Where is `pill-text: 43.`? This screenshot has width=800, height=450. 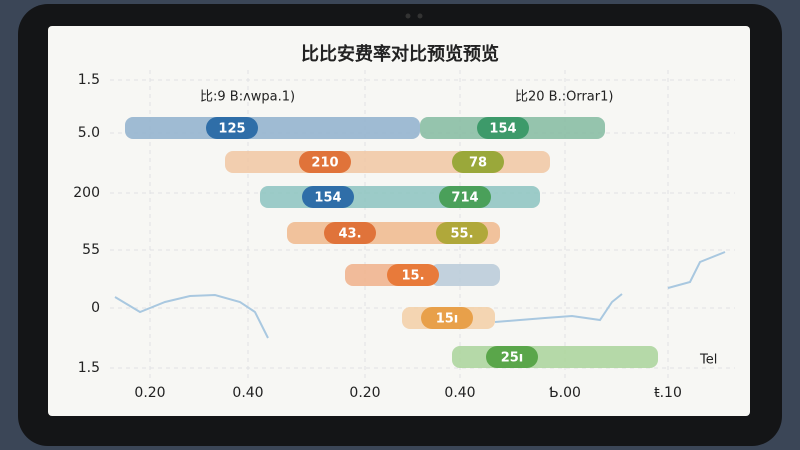 pill-text: 43. is located at coordinates (349, 234).